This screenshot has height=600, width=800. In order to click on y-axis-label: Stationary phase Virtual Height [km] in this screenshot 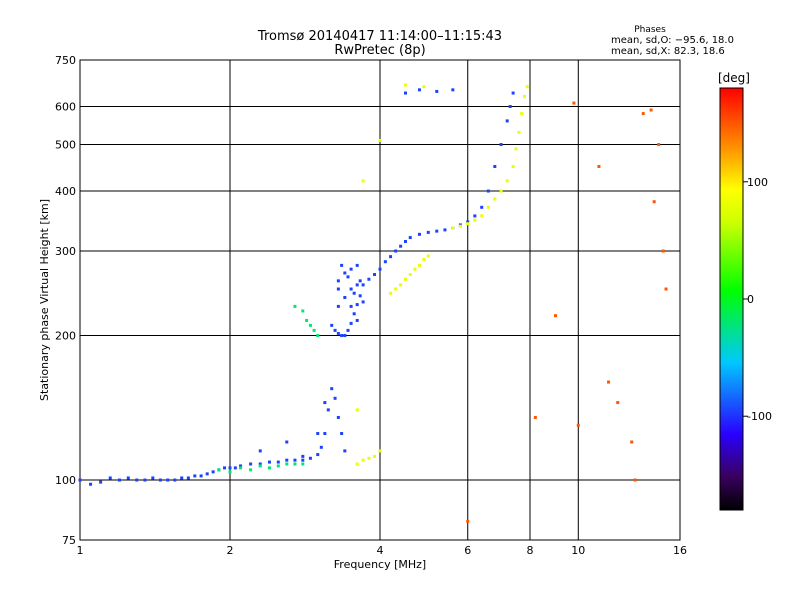, I will do `click(44, 300)`.